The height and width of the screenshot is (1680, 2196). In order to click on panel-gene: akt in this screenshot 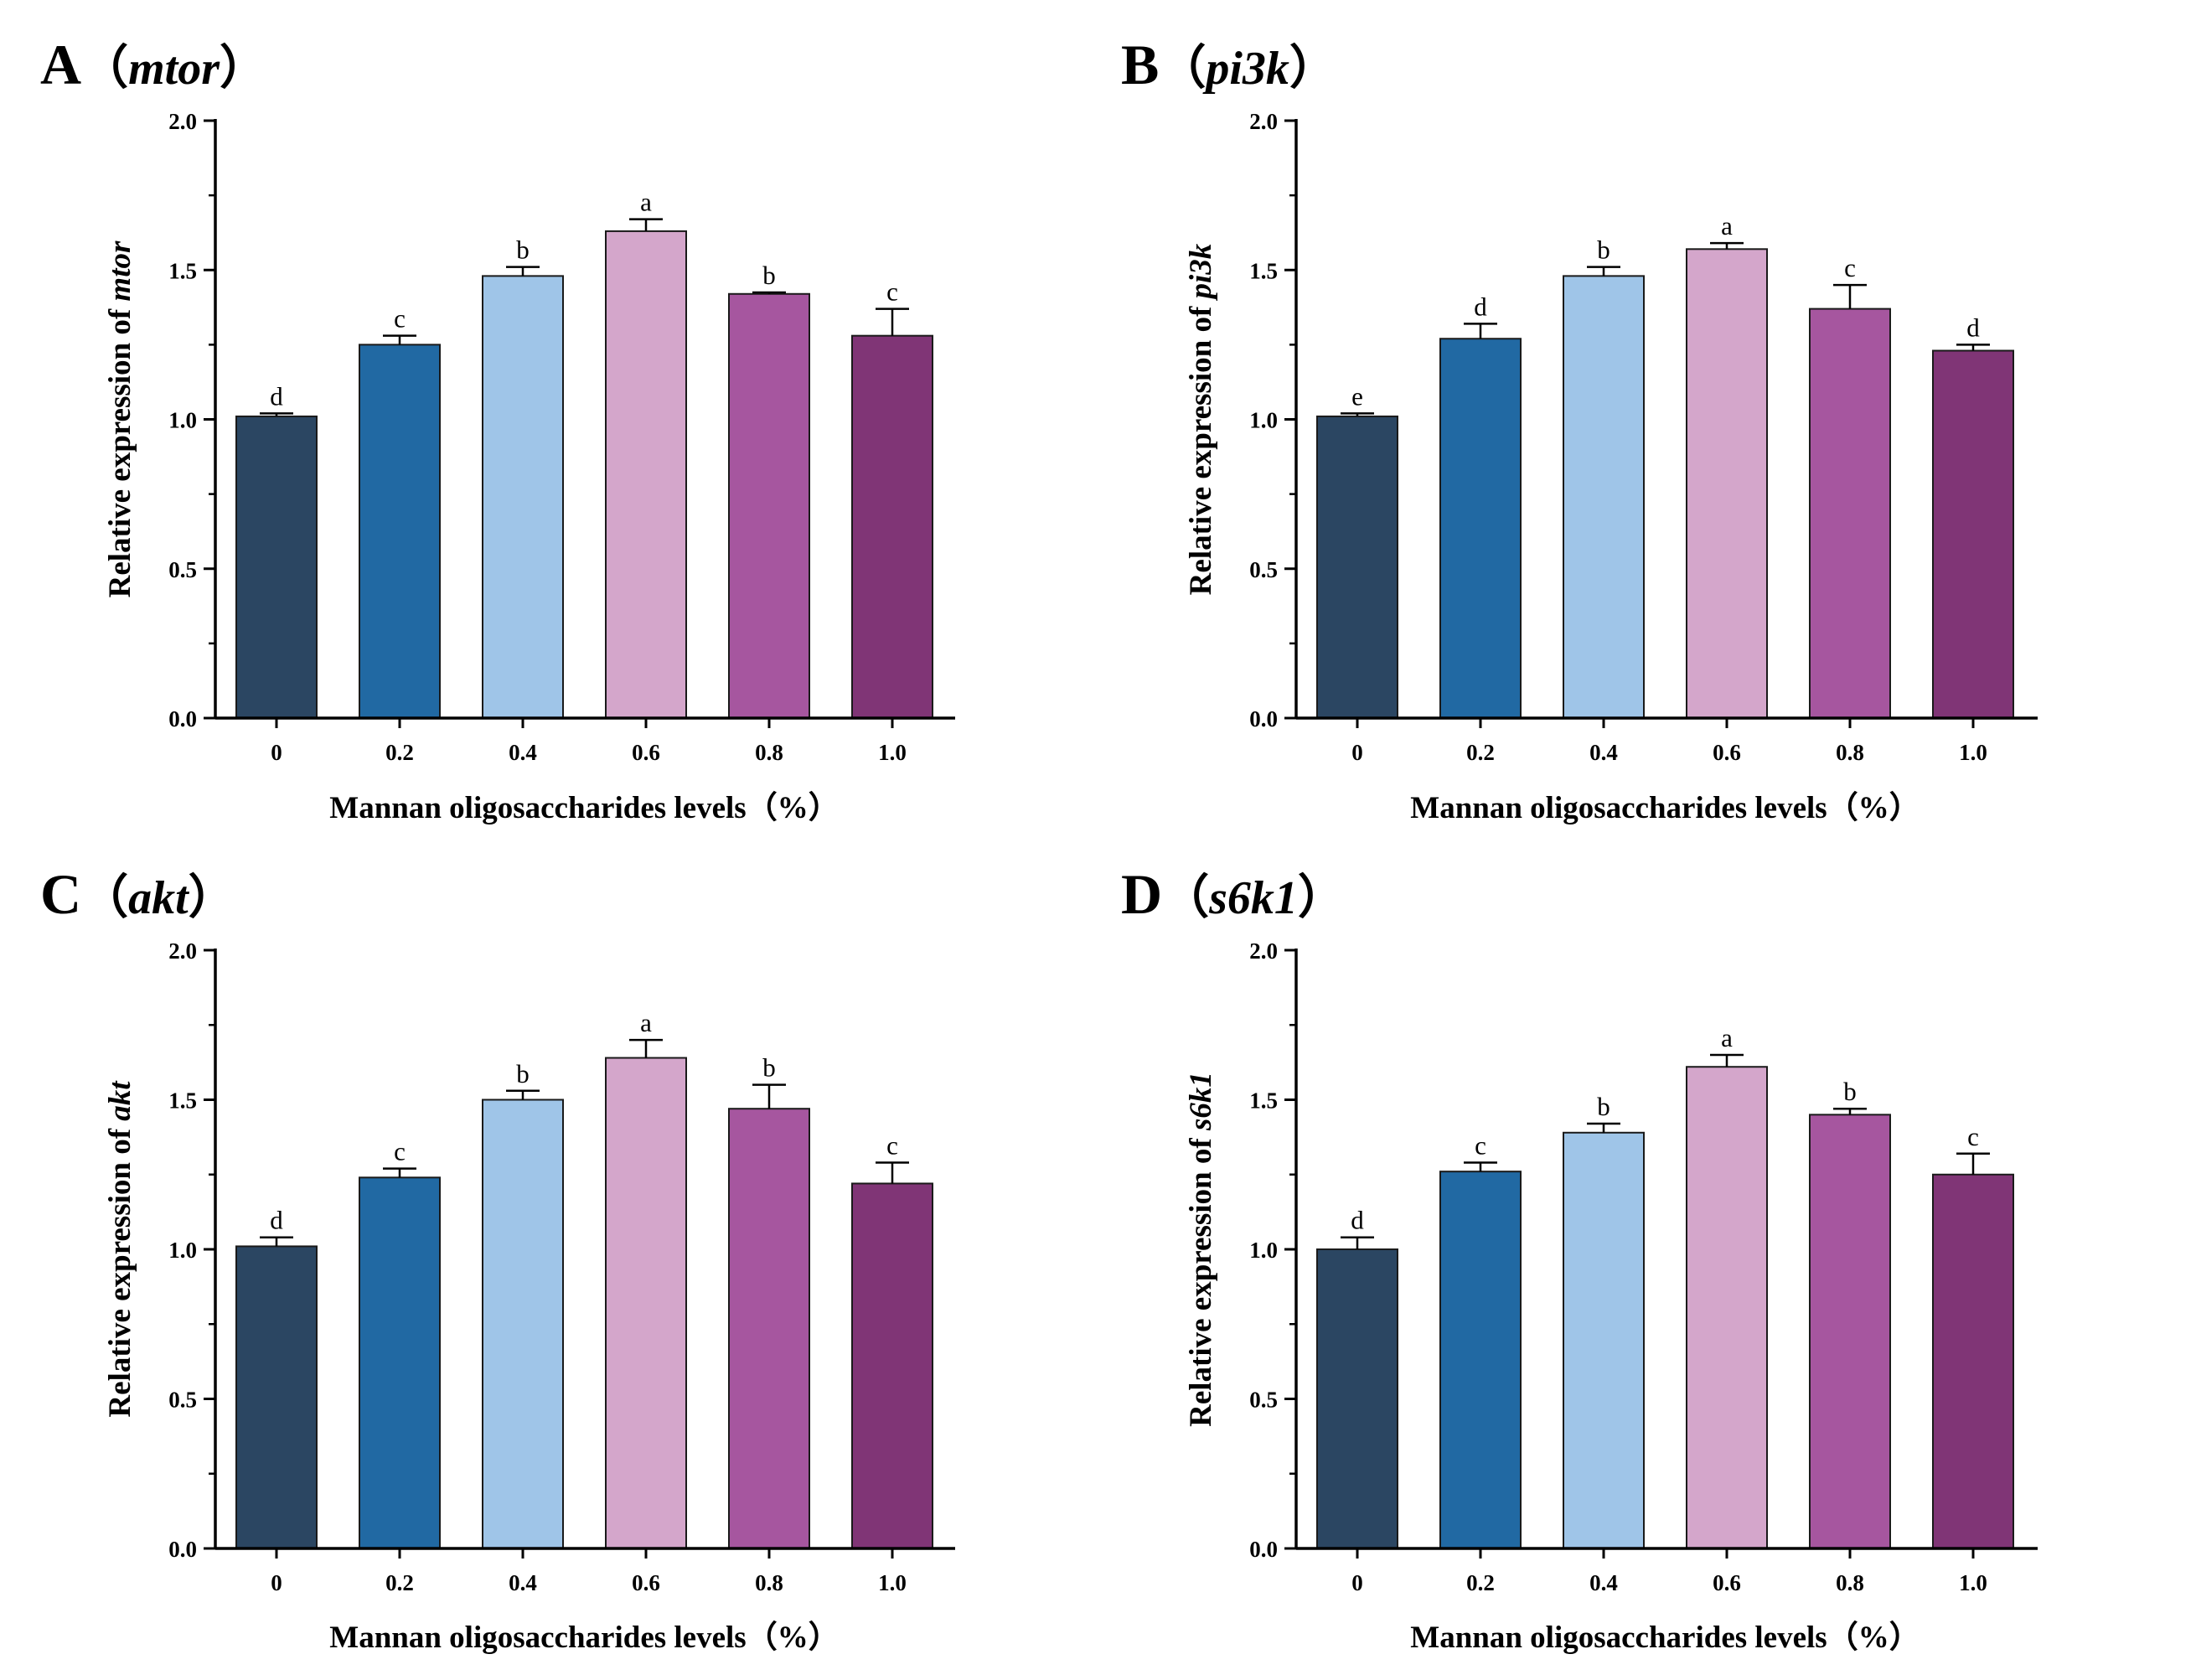, I will do `click(158, 898)`.